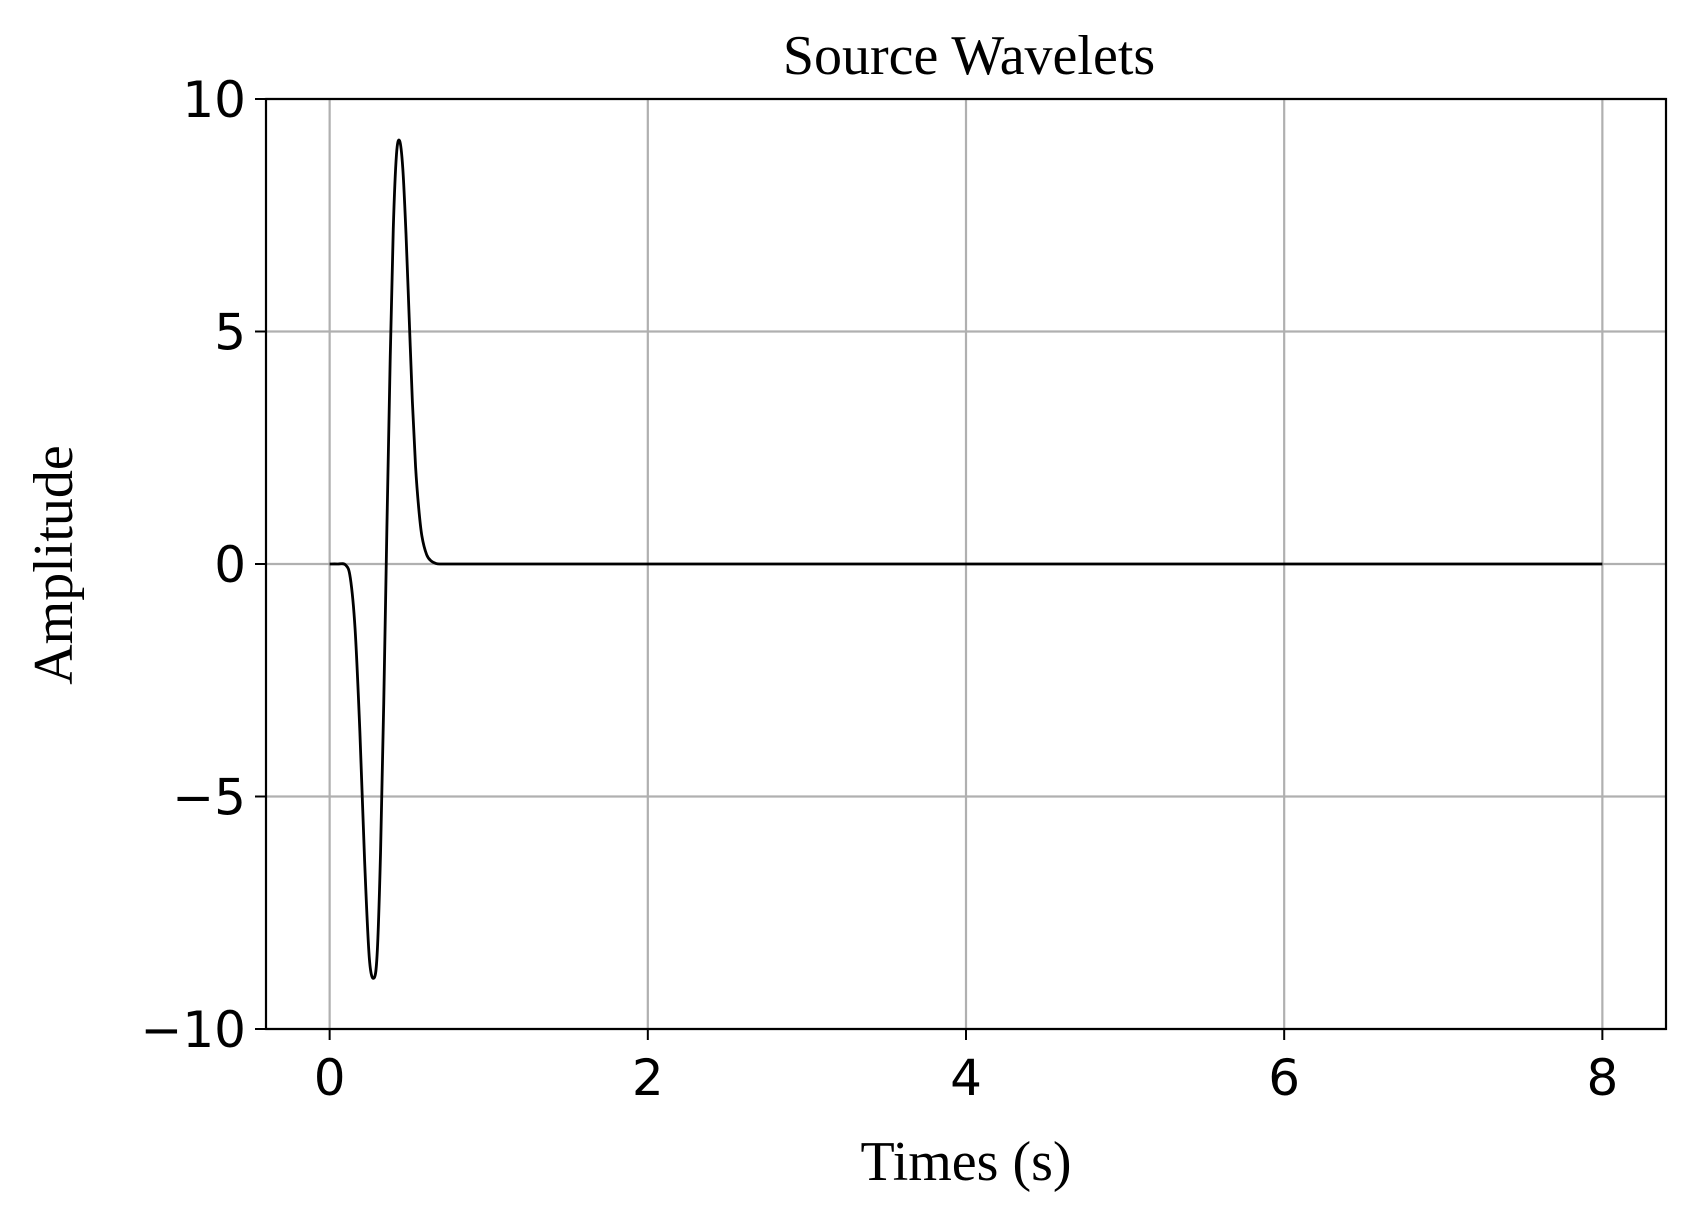 The image size is (1689, 1216). Describe the element at coordinates (230, 565) in the screenshot. I see `y-tick-label-2: 0` at that location.